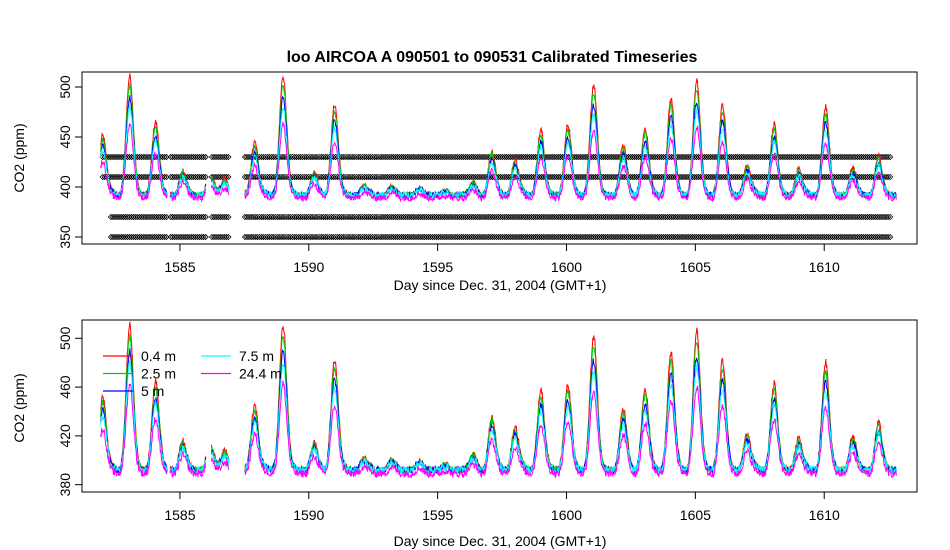 The width and height of the screenshot is (950, 550). What do you see at coordinates (158, 356) in the screenshot?
I see `legend-label: 0.4 m` at bounding box center [158, 356].